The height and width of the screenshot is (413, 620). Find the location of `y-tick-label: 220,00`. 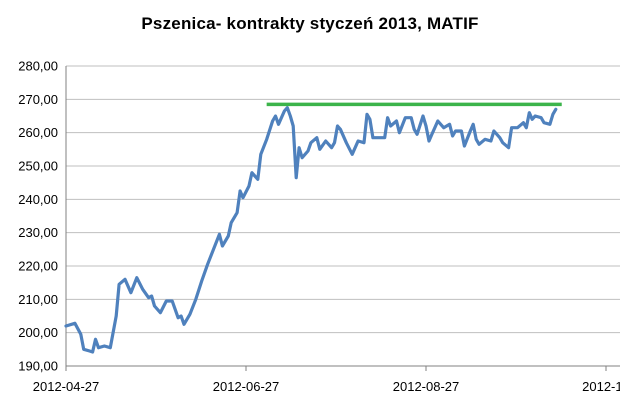

y-tick-label: 220,00 is located at coordinates (38, 266).